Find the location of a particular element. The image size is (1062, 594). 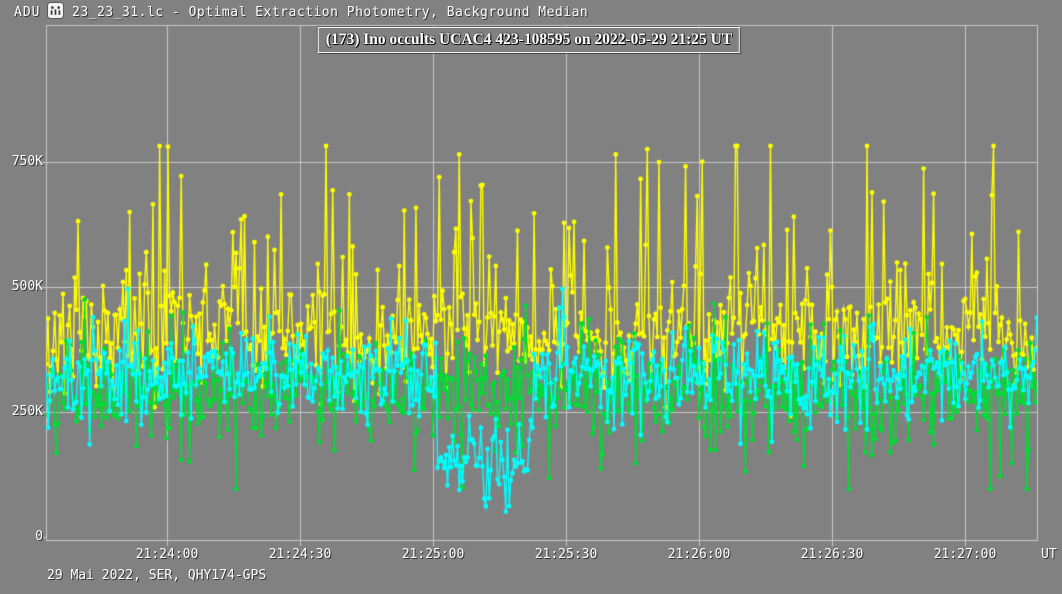

x-tick-label: 21:24:00 is located at coordinates (167, 554).